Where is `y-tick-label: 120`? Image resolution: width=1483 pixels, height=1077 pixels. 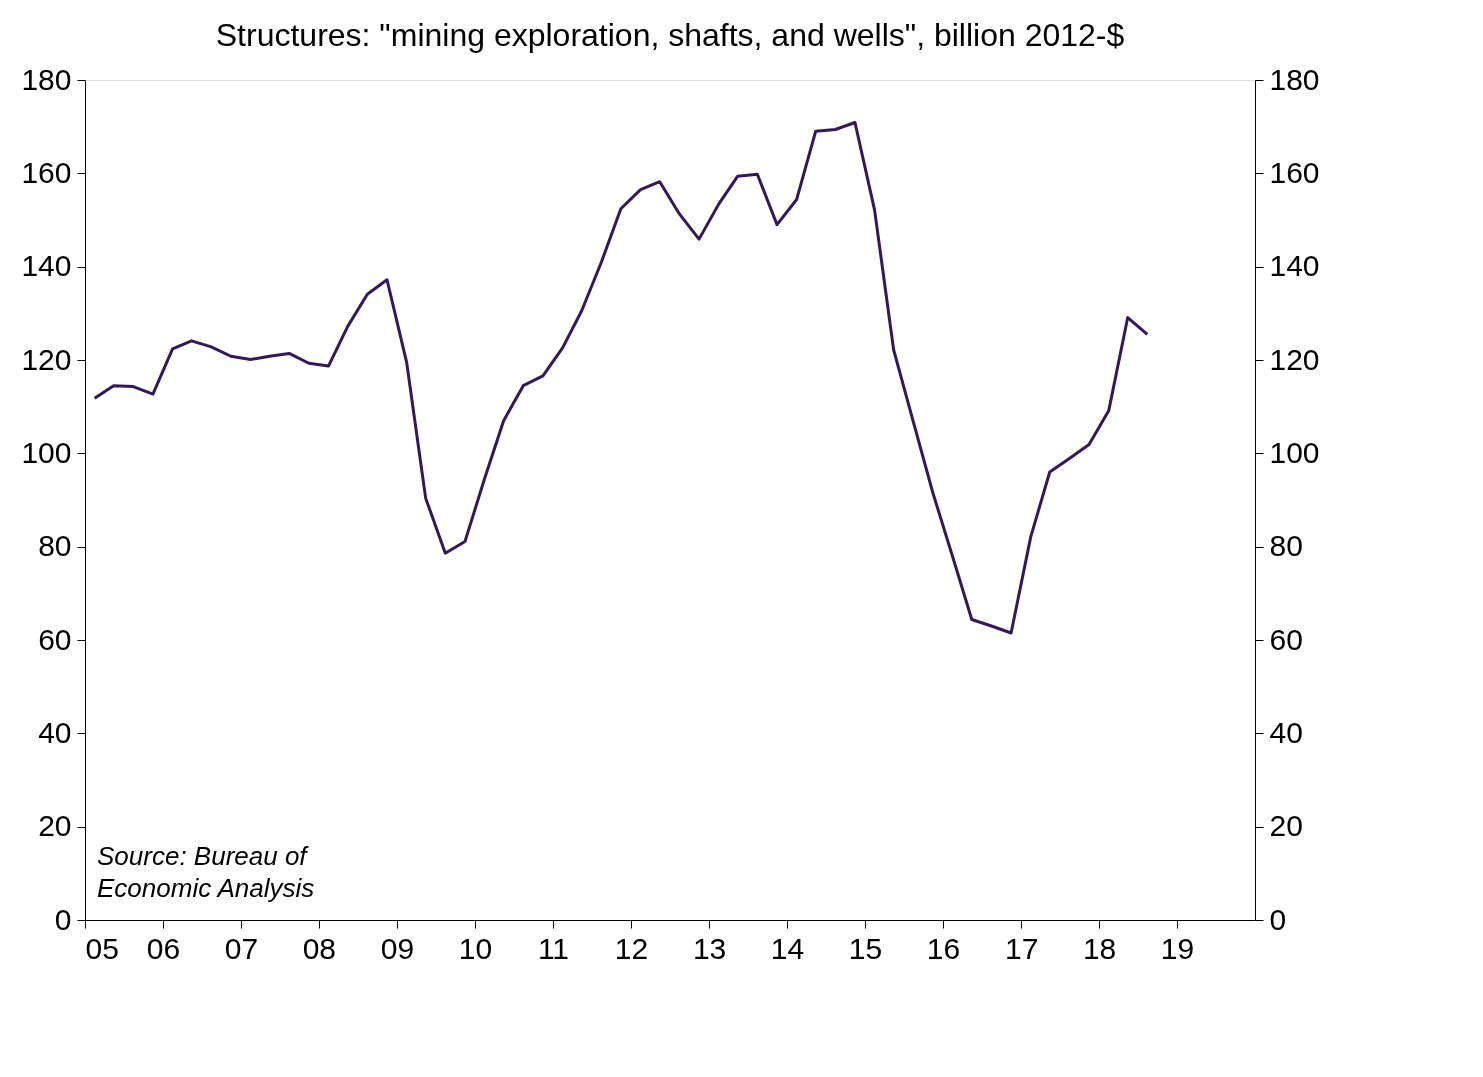 y-tick-label: 120 is located at coordinates (46, 359).